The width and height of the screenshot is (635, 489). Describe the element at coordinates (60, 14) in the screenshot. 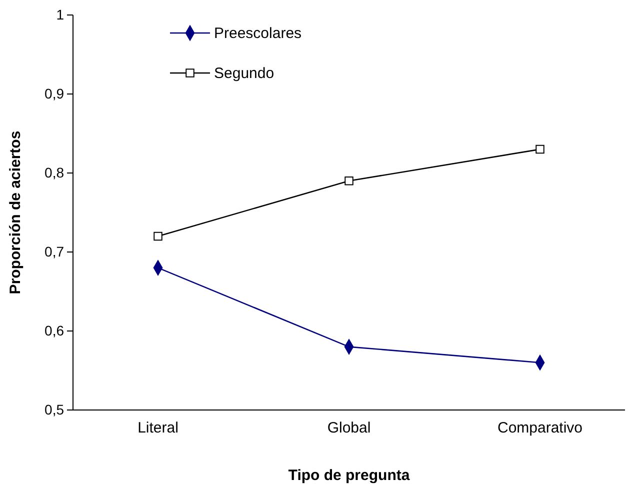

I see `y-tick-label: 1` at that location.